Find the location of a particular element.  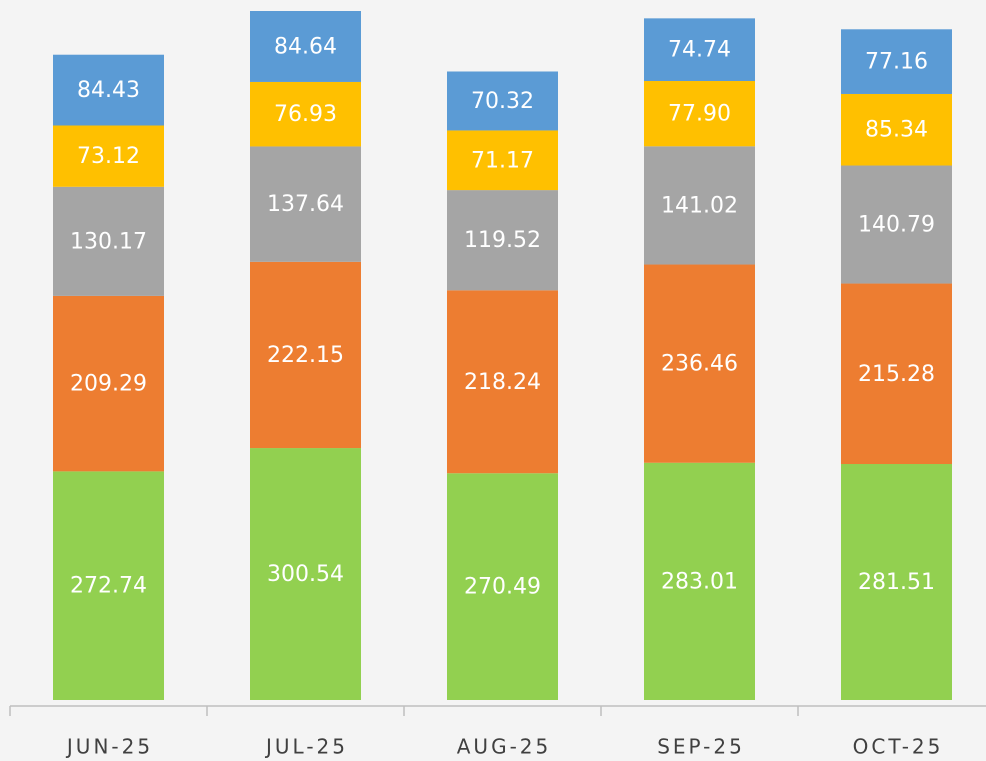

data-label: 119.52 is located at coordinates (502, 240).